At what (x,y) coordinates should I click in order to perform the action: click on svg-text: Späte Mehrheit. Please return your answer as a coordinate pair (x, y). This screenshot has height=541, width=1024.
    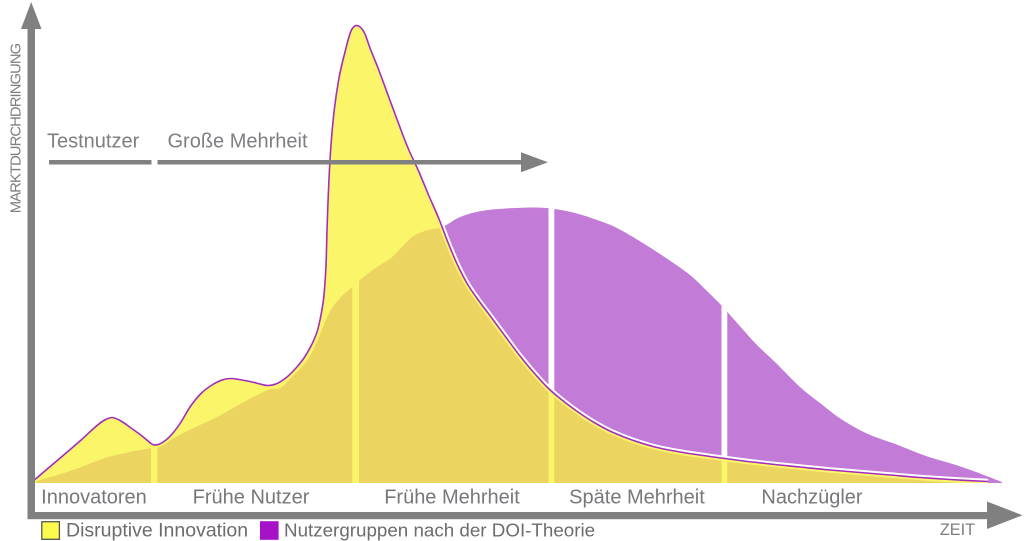
    Looking at the image, I should click on (637, 498).